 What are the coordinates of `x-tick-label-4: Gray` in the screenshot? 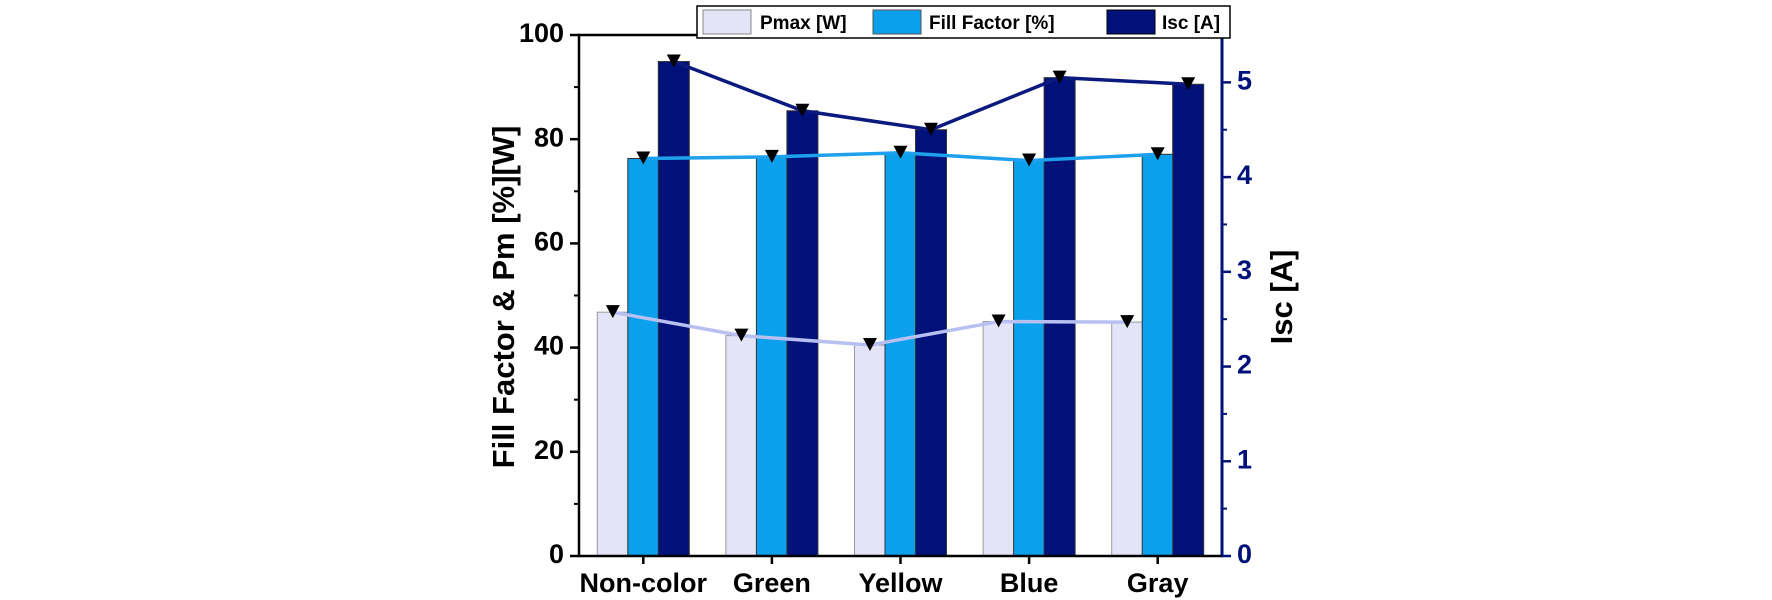 It's located at (1158, 583).